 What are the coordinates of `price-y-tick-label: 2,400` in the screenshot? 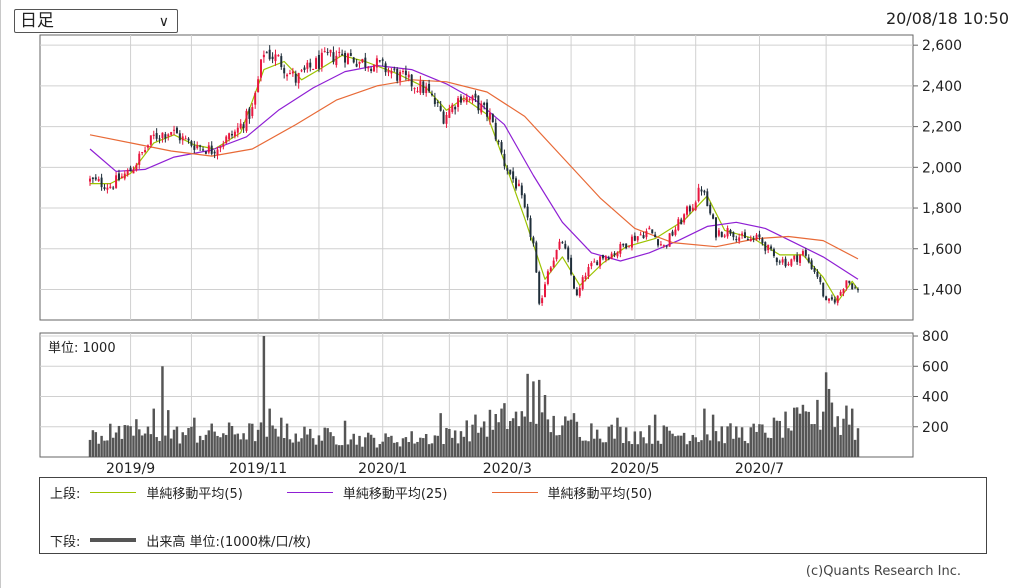 It's located at (942, 87).